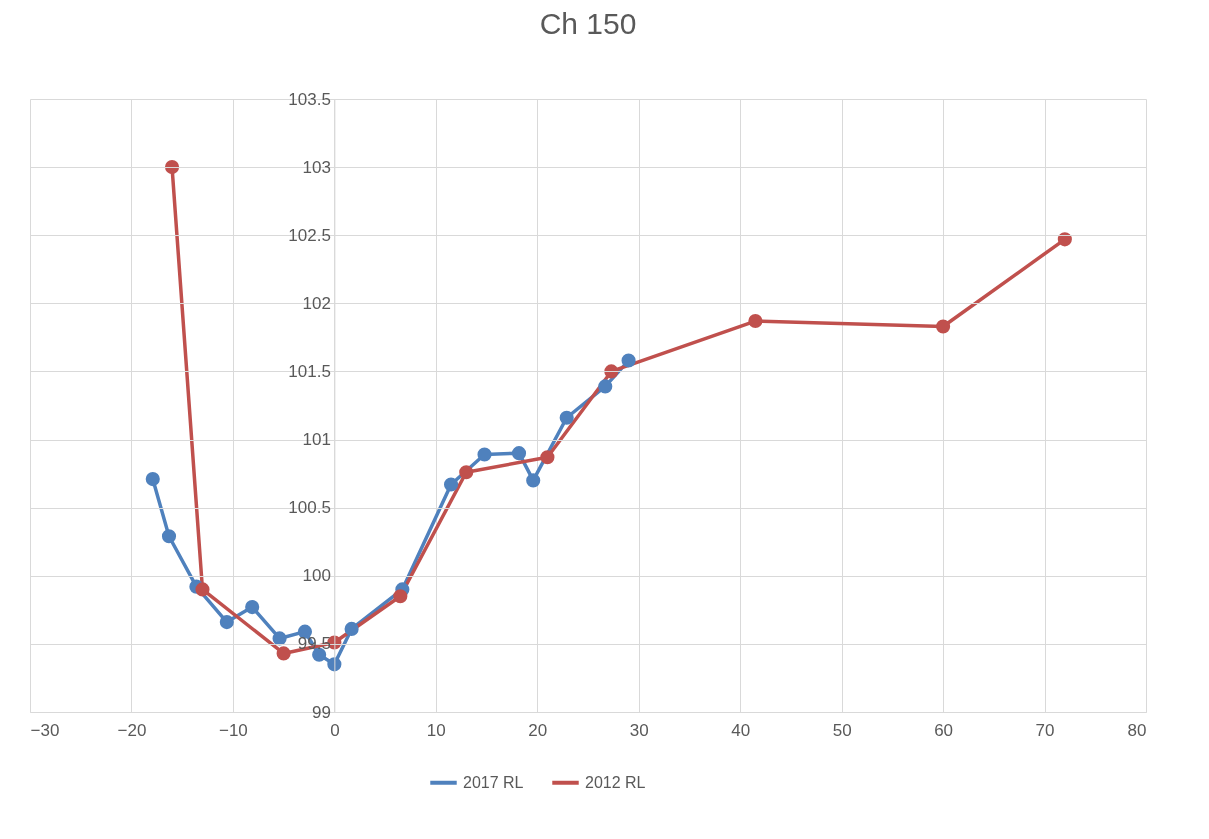  What do you see at coordinates (1045, 730) in the screenshot?
I see `x-tick-label: 70` at bounding box center [1045, 730].